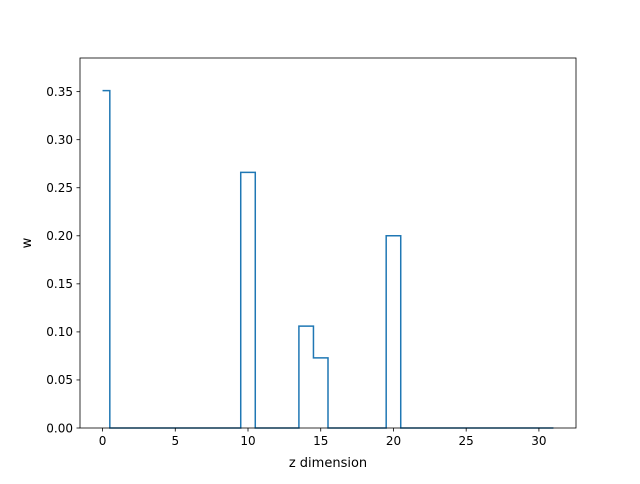 The image size is (640, 484). Describe the element at coordinates (466, 441) in the screenshot. I see `x-tick-label: 25` at that location.